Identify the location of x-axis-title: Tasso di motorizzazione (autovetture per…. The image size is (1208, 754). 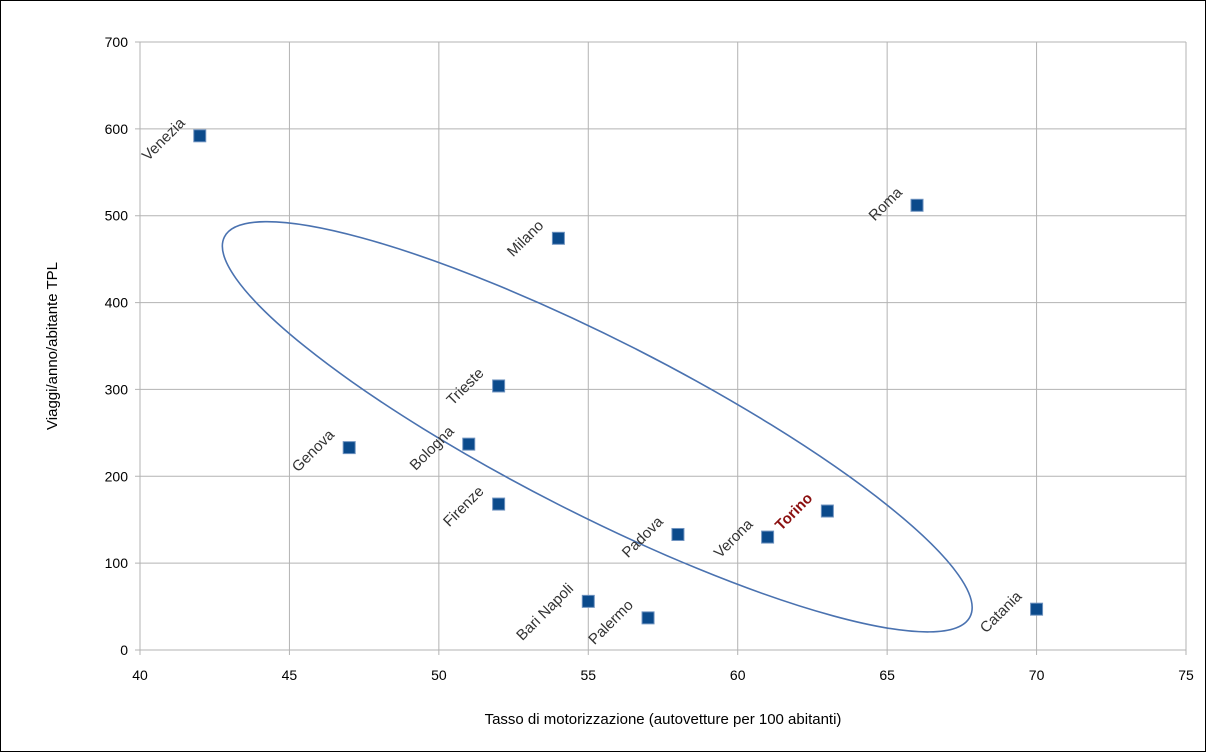
(663, 719).